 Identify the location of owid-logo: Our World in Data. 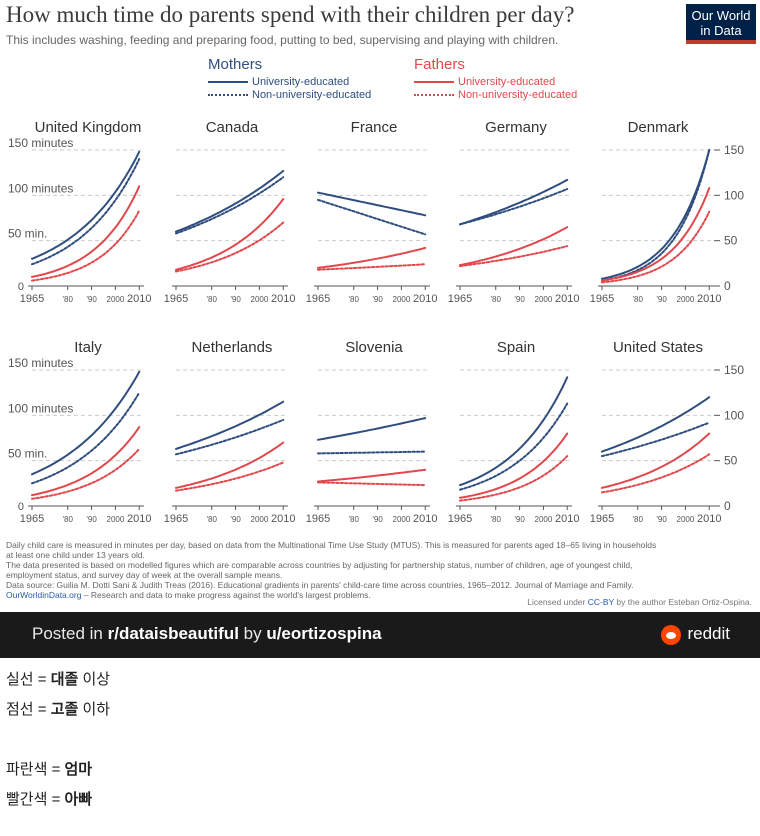
(721, 24).